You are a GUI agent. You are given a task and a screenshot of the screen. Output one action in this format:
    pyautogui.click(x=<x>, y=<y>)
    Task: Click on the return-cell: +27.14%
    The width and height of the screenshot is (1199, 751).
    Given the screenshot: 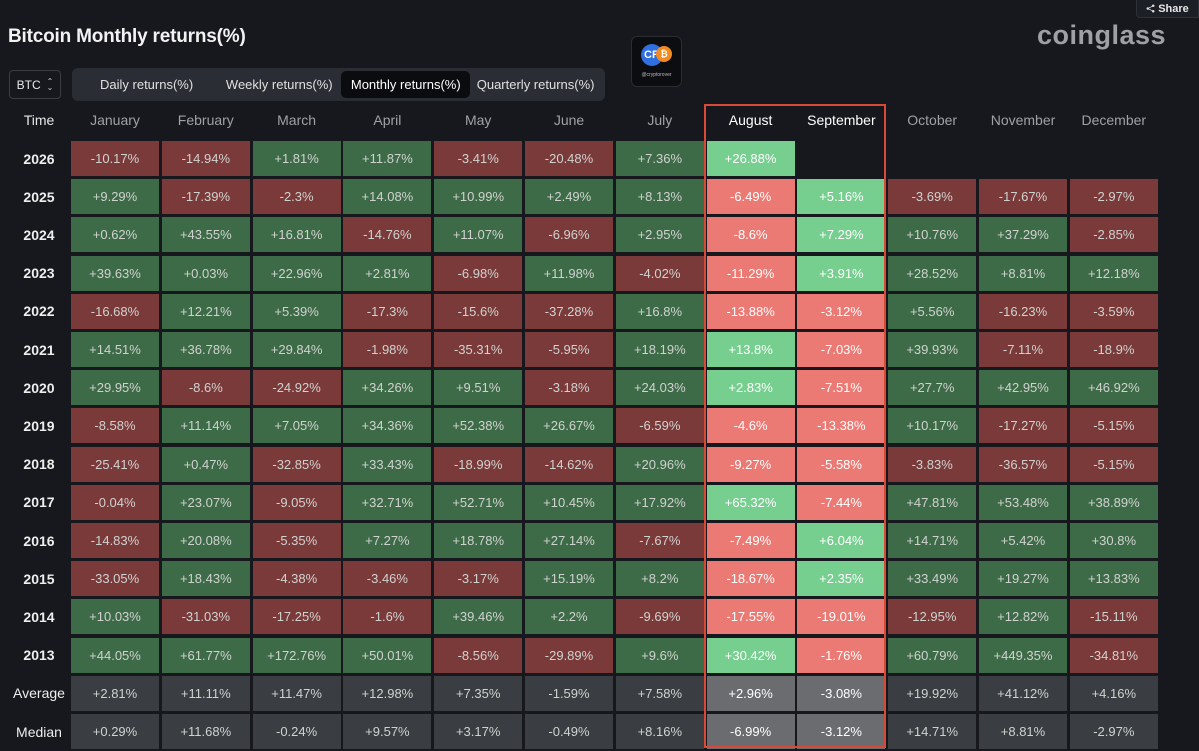 What is the action you would take?
    pyautogui.click(x=569, y=540)
    